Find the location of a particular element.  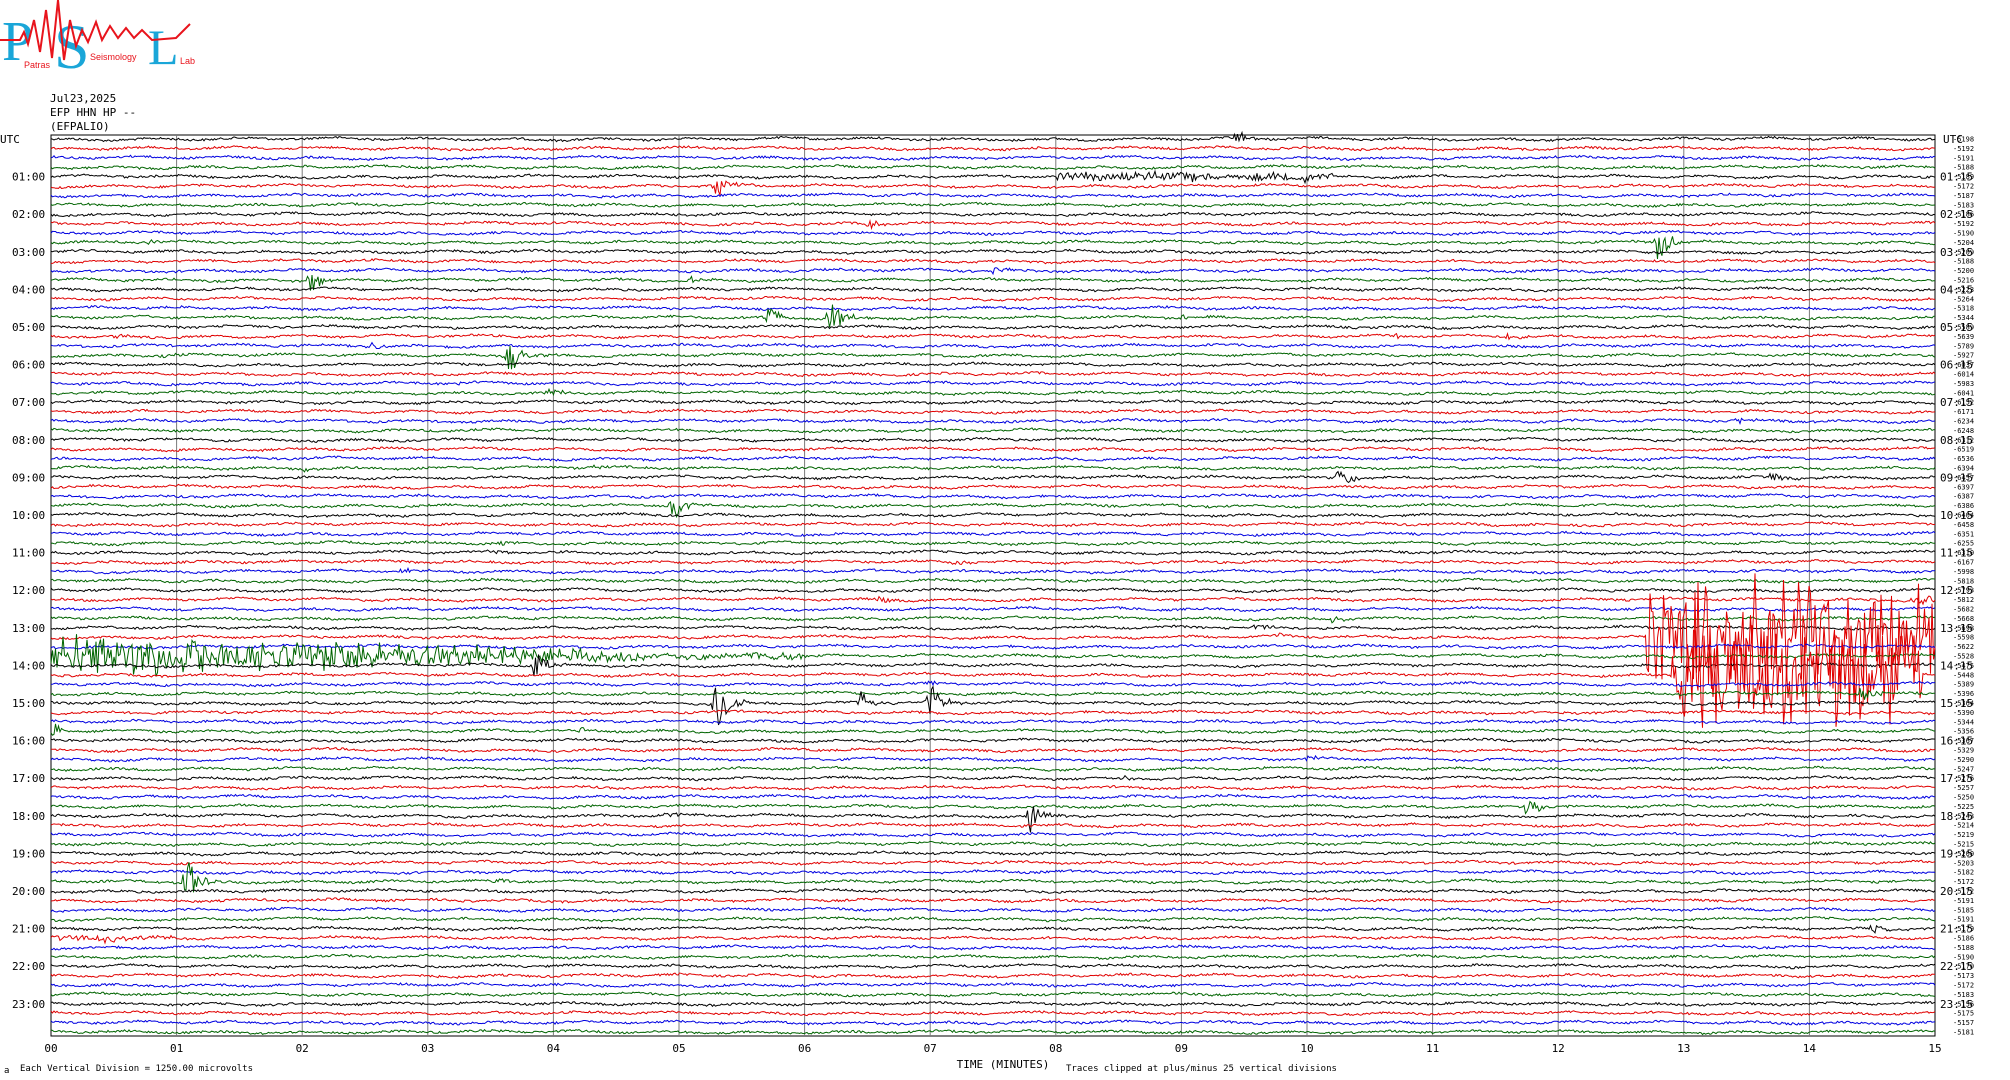

trace-value-84: -5179 is located at coordinates (1963, 929).